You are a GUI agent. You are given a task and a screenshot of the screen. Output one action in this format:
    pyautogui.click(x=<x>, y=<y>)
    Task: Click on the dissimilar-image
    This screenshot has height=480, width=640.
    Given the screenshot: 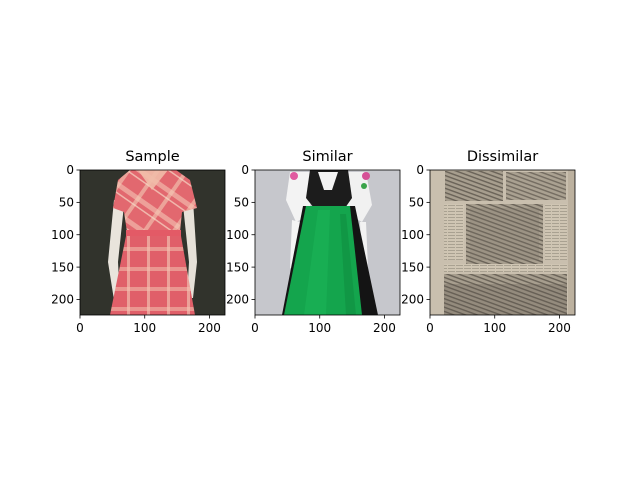 What is the action you would take?
    pyautogui.click(x=502, y=242)
    